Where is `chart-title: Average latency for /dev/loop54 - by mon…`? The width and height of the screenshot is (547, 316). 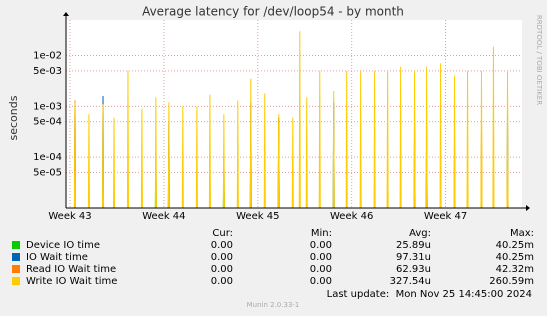
chart-title: Average latency for /dev/loop54 - by mon… is located at coordinates (273, 12).